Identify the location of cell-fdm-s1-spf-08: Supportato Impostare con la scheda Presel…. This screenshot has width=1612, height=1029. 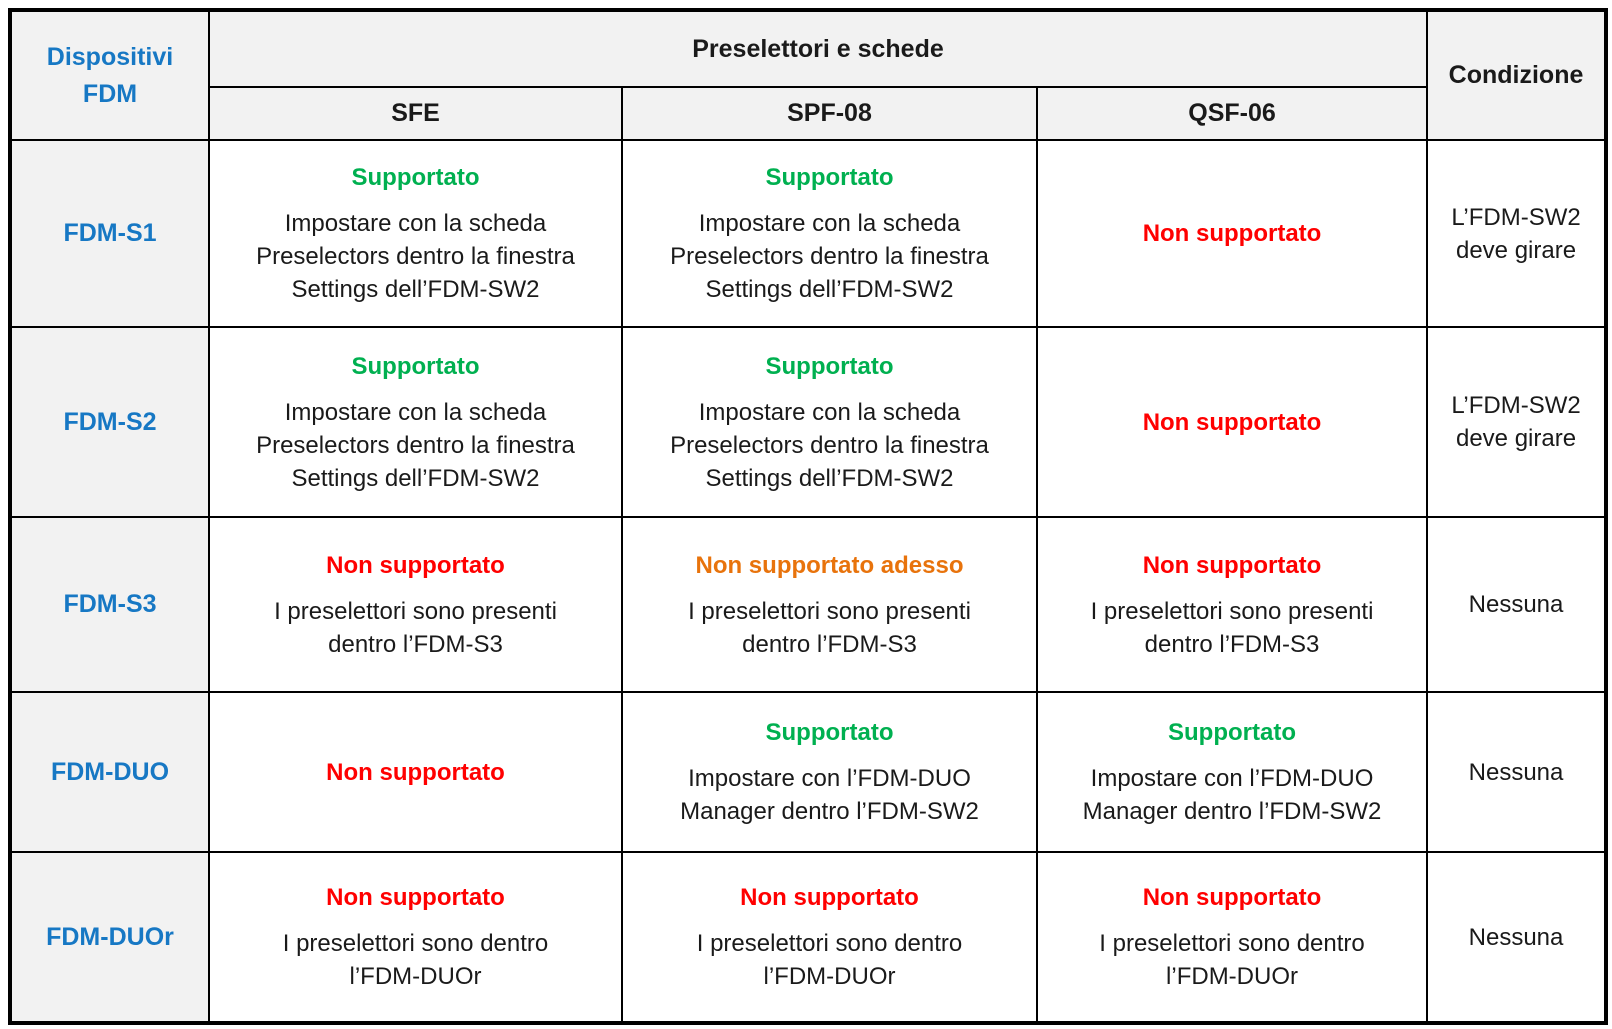
(829, 233).